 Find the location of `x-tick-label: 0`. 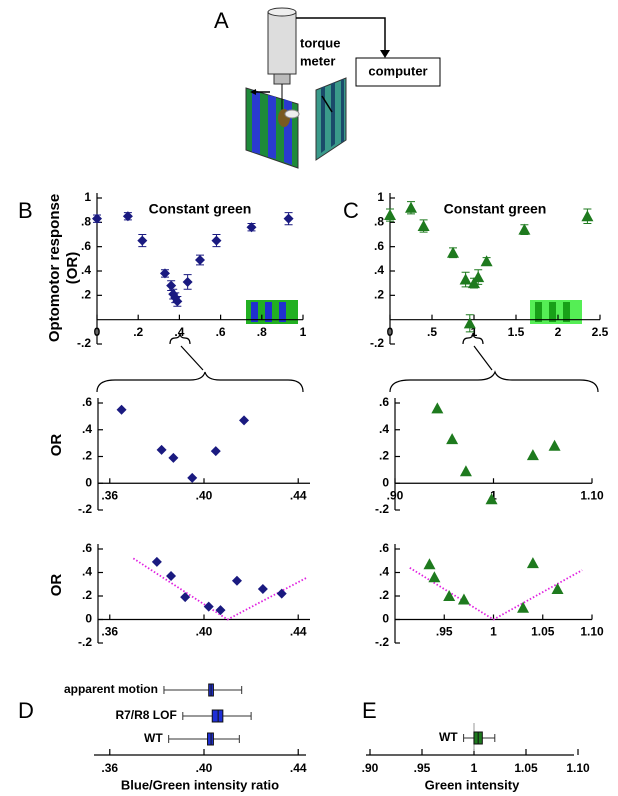

x-tick-label: 0 is located at coordinates (97, 332).